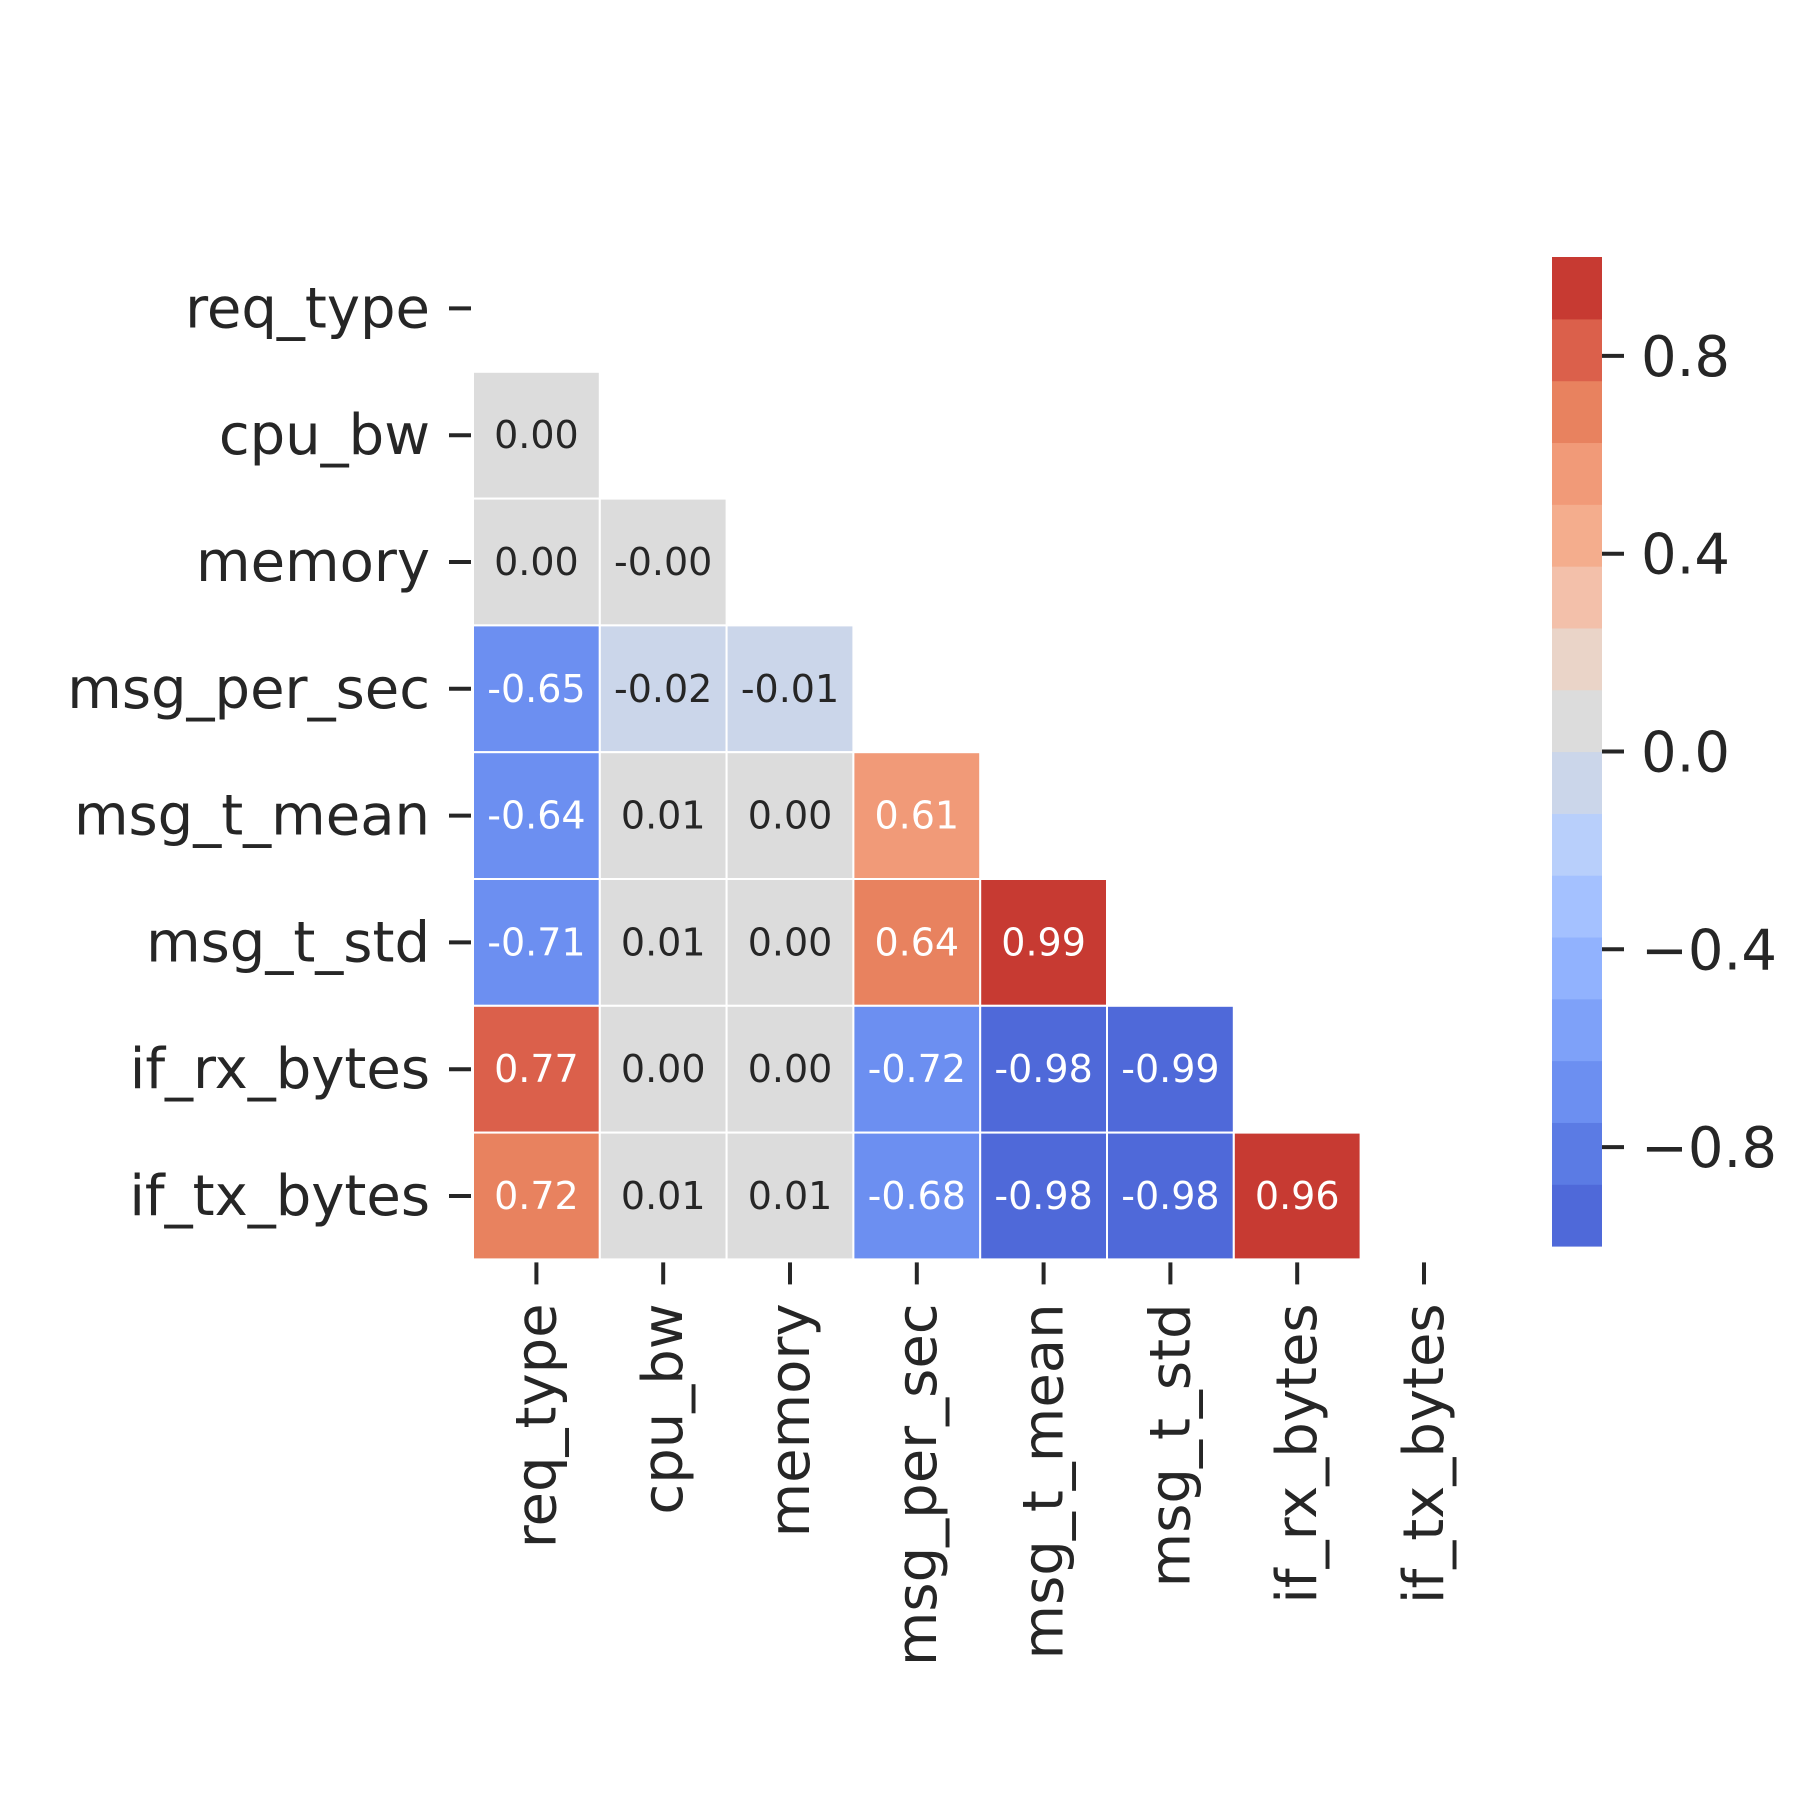 Image resolution: width=1800 pixels, height=1800 pixels. Describe the element at coordinates (1297, 1453) in the screenshot. I see `x-tick-label: if_rx_bytes` at that location.